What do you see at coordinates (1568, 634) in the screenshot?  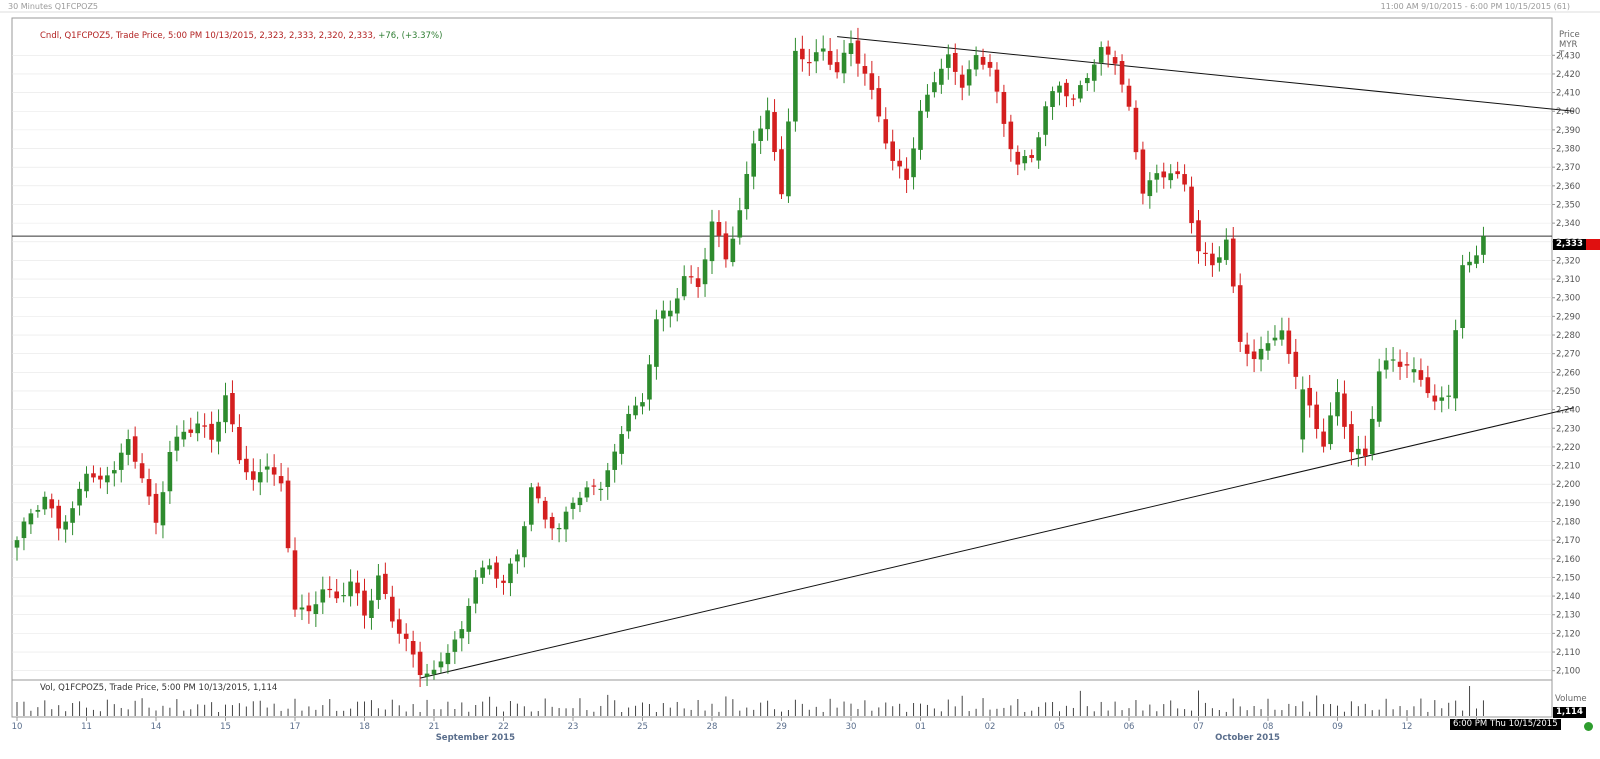 I see `price-tick-label: 2,120` at bounding box center [1568, 634].